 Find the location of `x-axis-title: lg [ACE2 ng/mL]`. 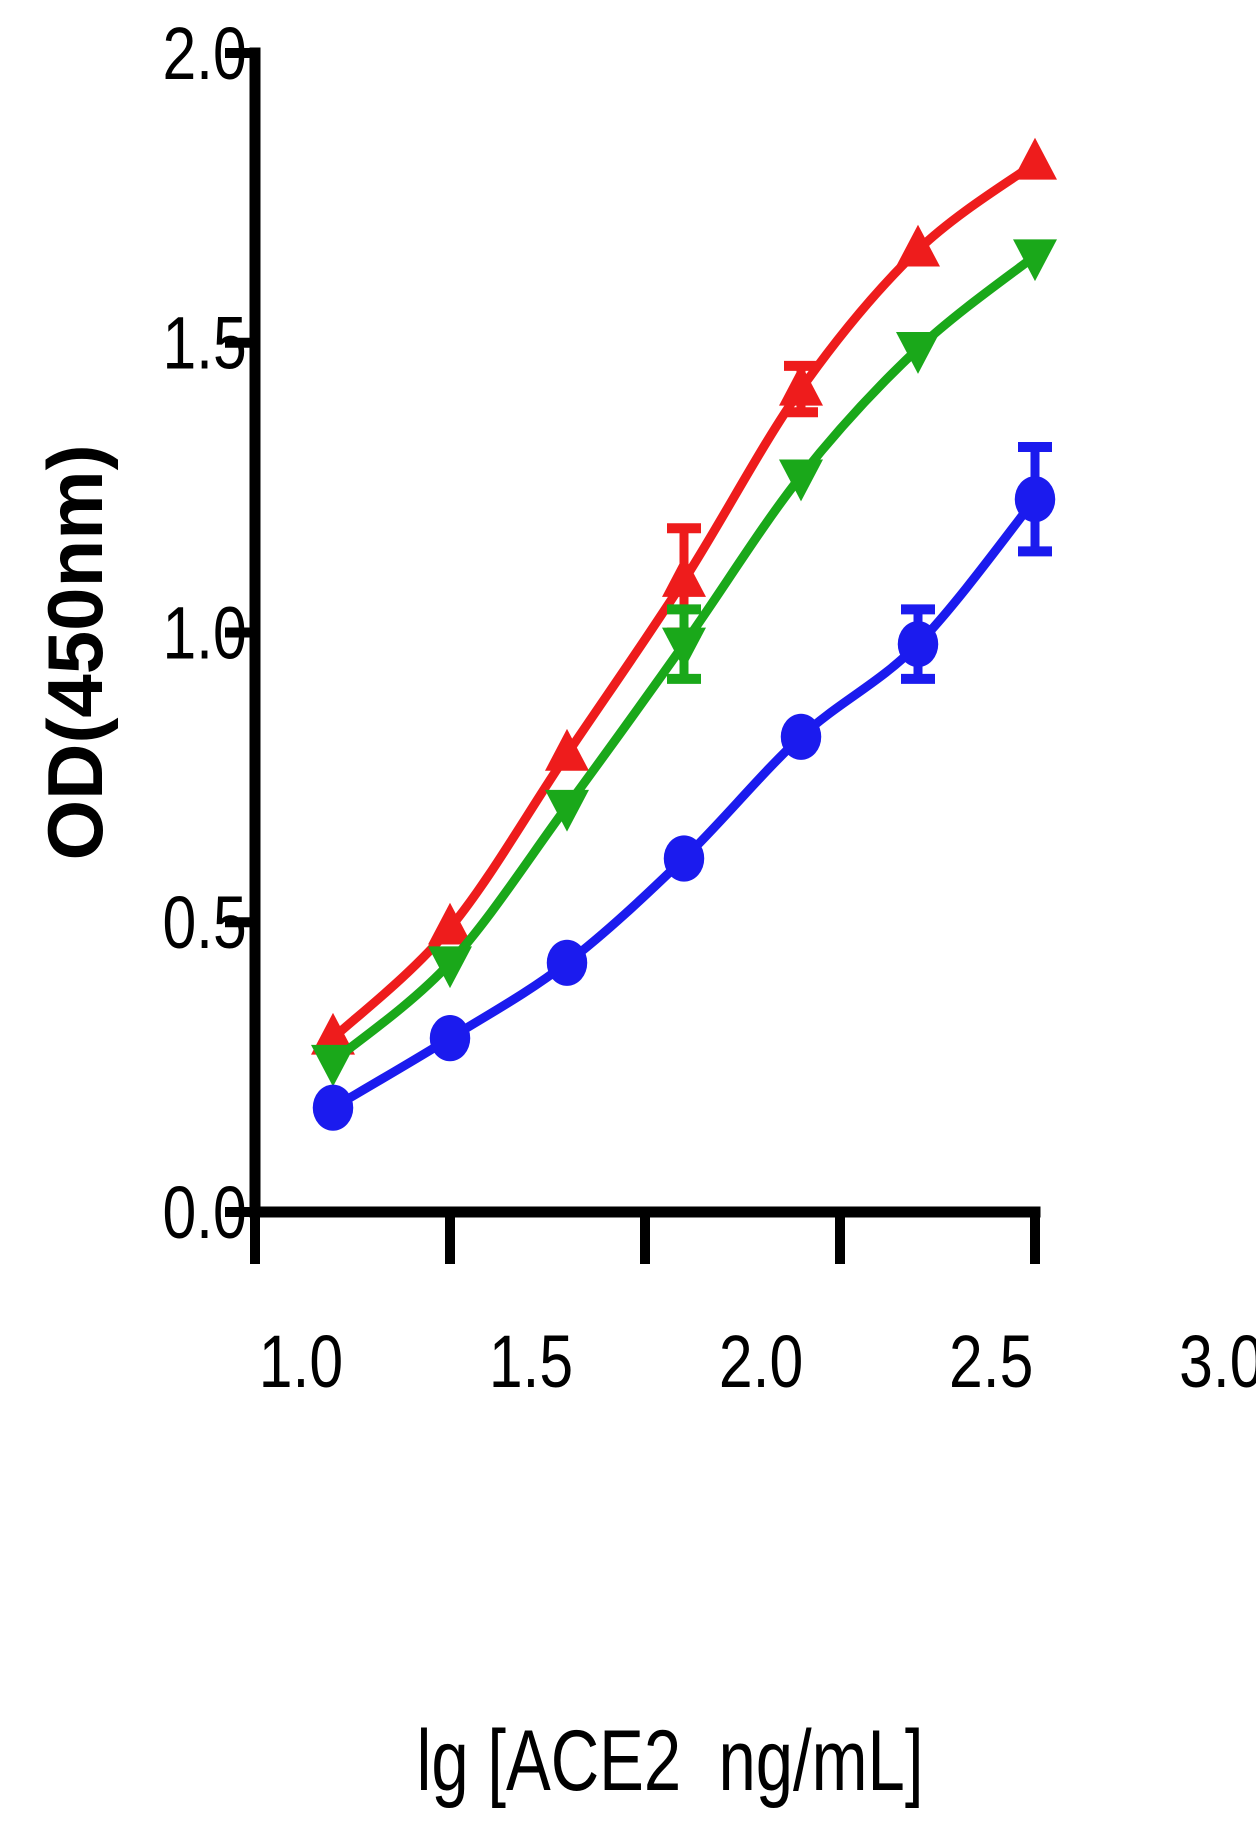

x-axis-title: lg [ACE2 ng/mL] is located at coordinates (670, 1761).